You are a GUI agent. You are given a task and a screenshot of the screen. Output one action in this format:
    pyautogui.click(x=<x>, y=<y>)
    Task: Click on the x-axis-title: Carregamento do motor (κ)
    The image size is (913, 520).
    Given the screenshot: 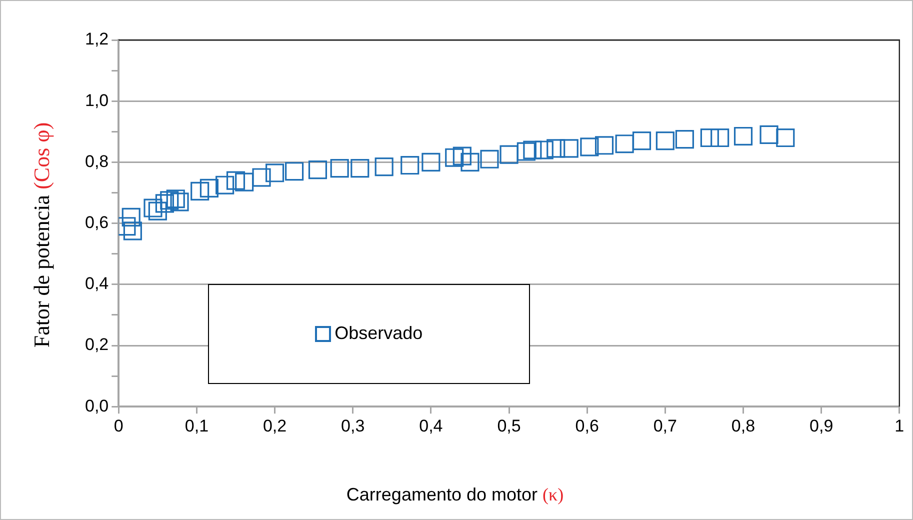 What is the action you would take?
    pyautogui.click(x=455, y=495)
    